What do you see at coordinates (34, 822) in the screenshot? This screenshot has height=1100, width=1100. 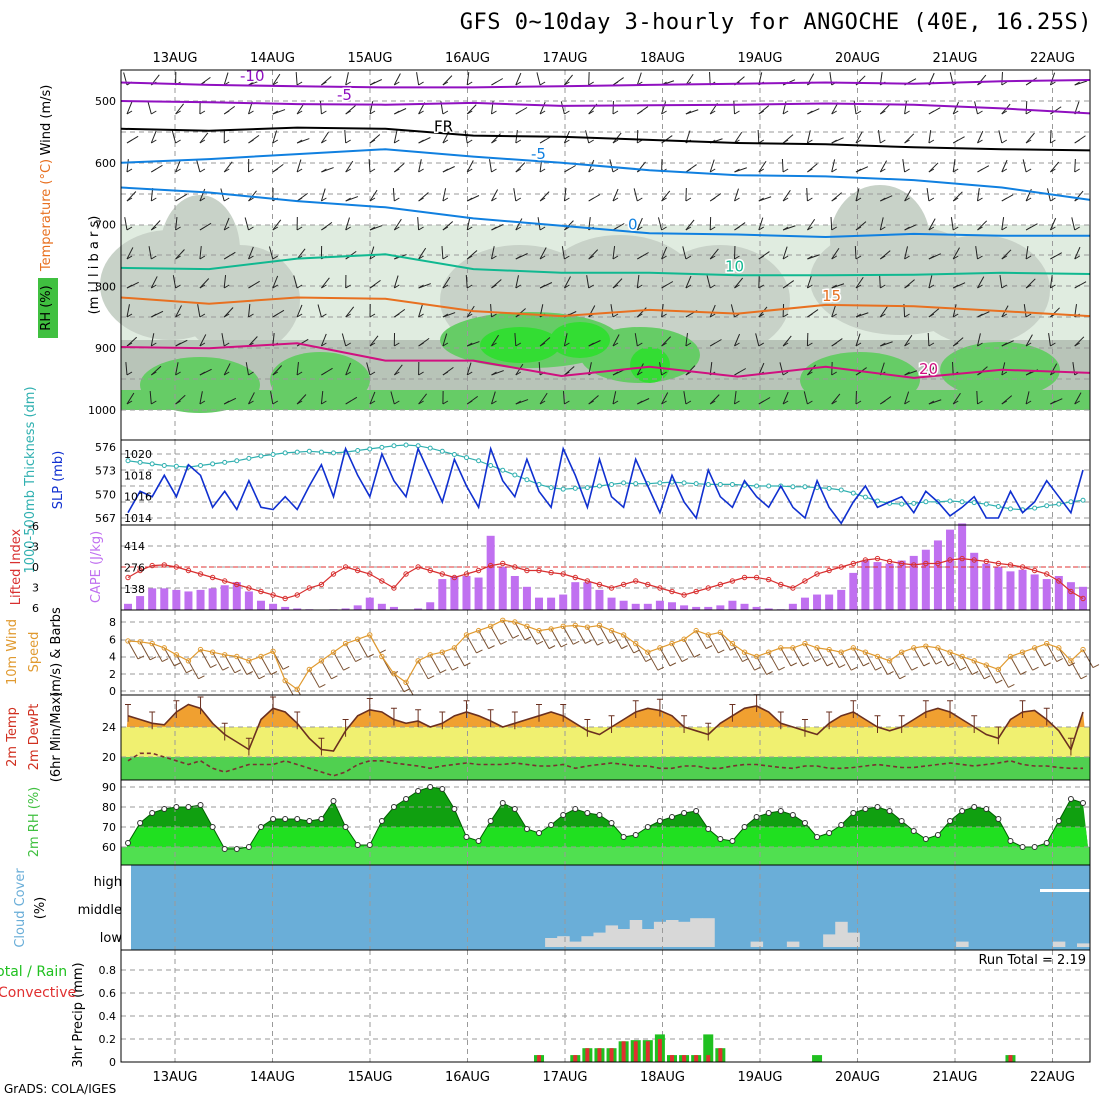 I see `rh2m-label: 2m RH (%)` at bounding box center [34, 822].